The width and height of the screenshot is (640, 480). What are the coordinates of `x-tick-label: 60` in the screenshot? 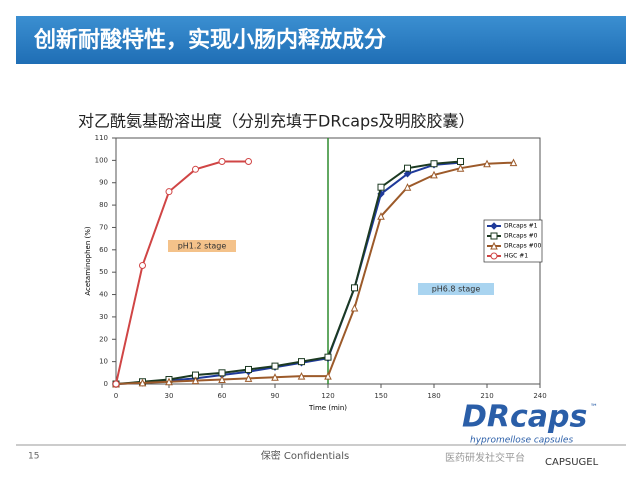 It's located at (222, 396).